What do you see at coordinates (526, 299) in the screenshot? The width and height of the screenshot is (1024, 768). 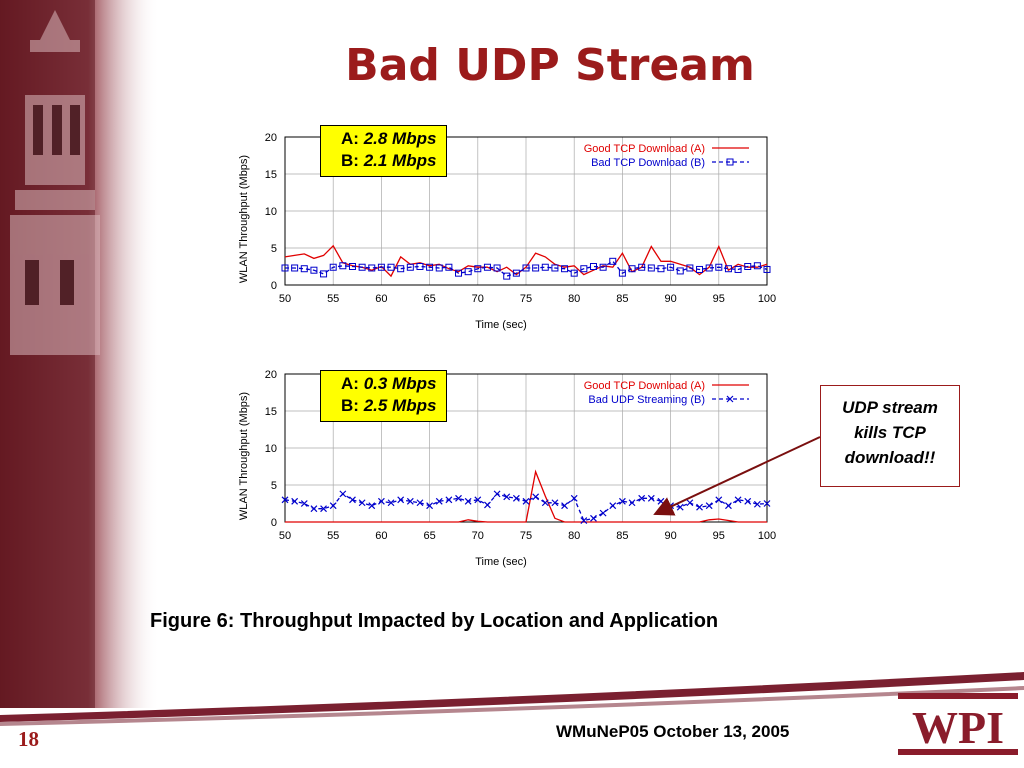 I see `x-tick-label: 75` at bounding box center [526, 299].